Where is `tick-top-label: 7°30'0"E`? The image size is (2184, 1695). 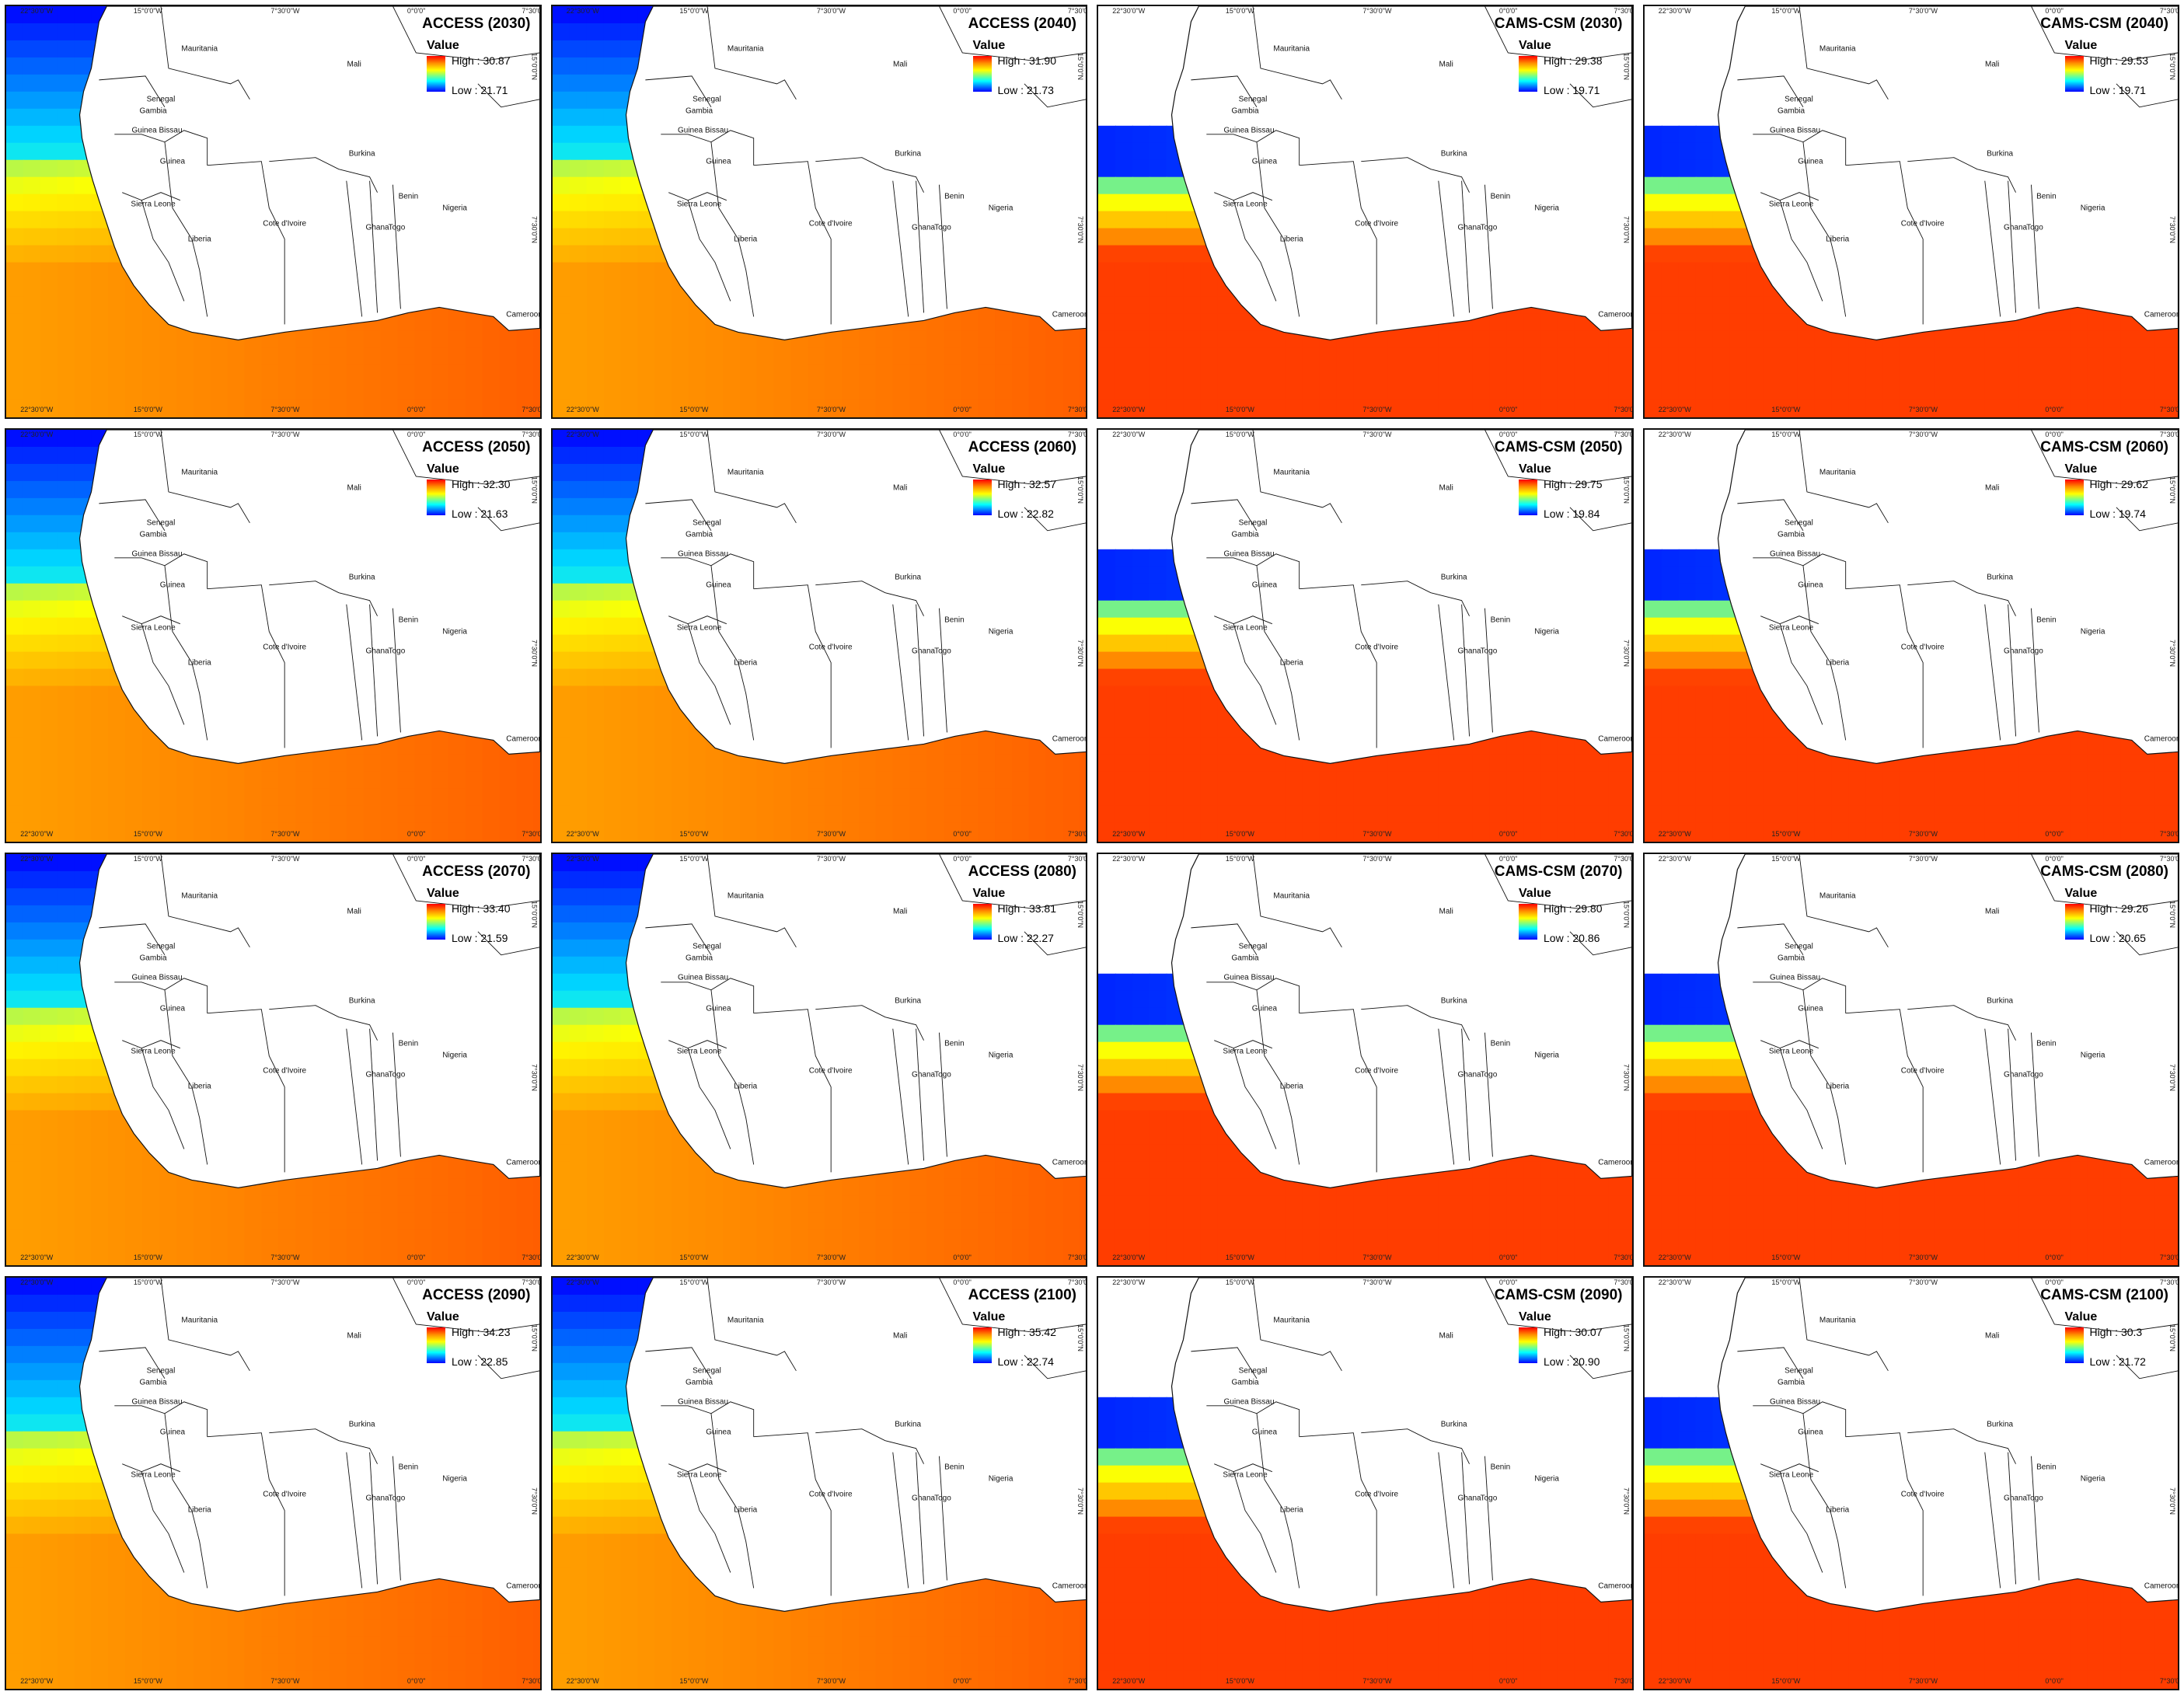 tick-top-label: 7°30'0"E is located at coordinates (2169, 11).